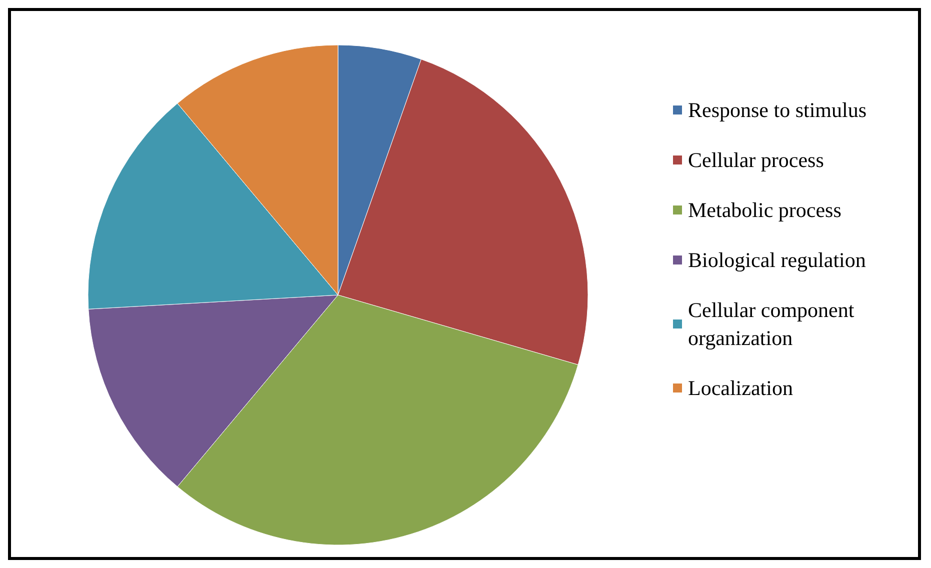  What do you see at coordinates (765, 210) in the screenshot?
I see `legend-label: Metabolic process` at bounding box center [765, 210].